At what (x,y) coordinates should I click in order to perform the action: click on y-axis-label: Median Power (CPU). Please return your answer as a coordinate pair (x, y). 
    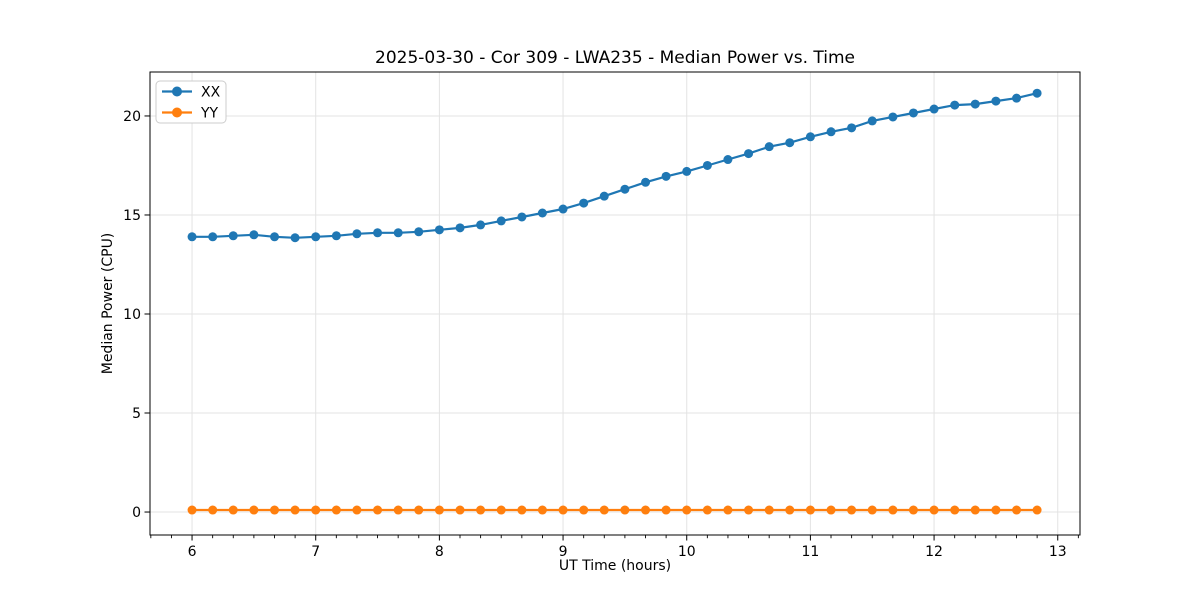
    Looking at the image, I should click on (108, 304).